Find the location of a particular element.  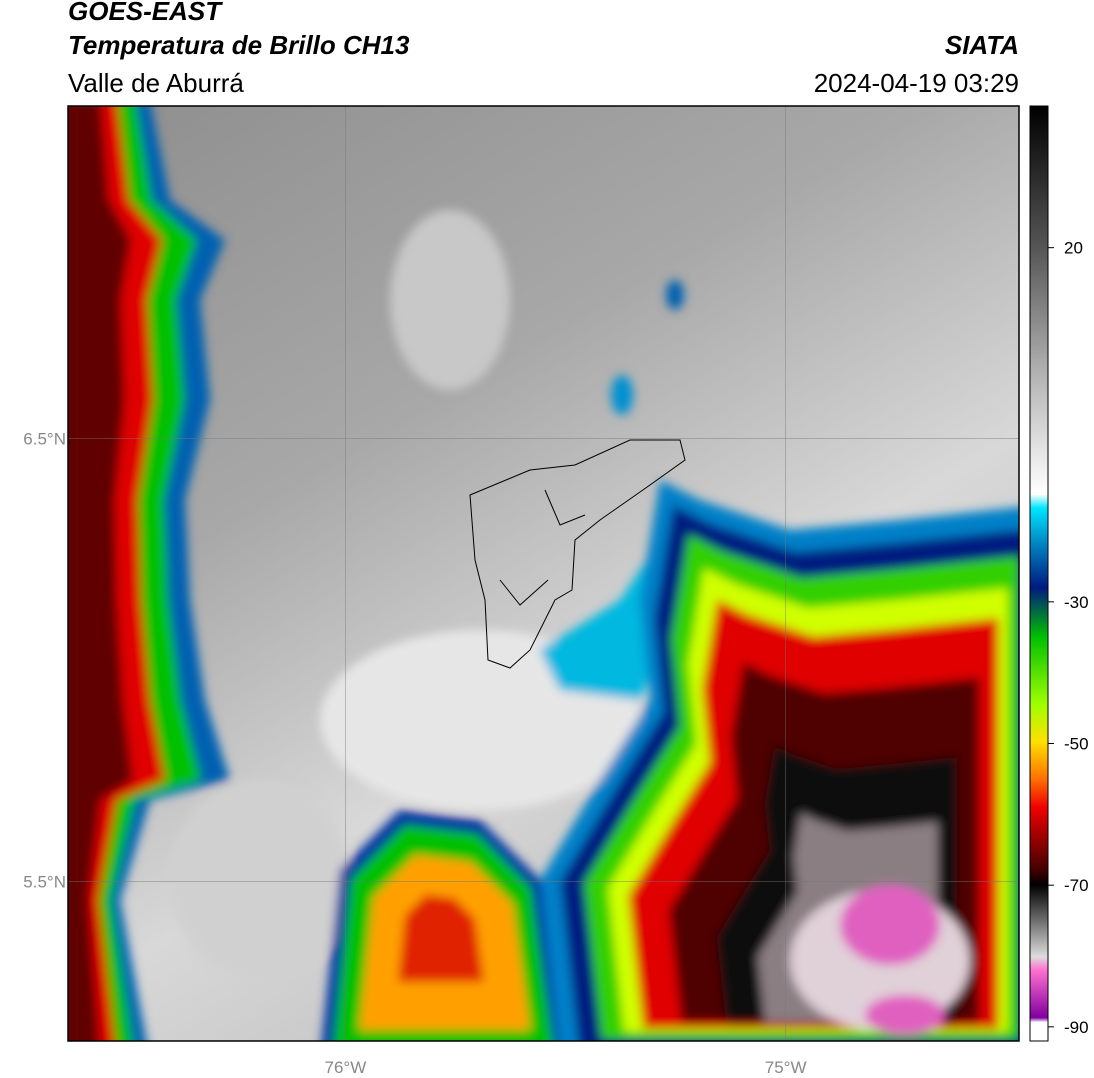

colorbar-tick-label: -70 is located at coordinates (1076, 885).